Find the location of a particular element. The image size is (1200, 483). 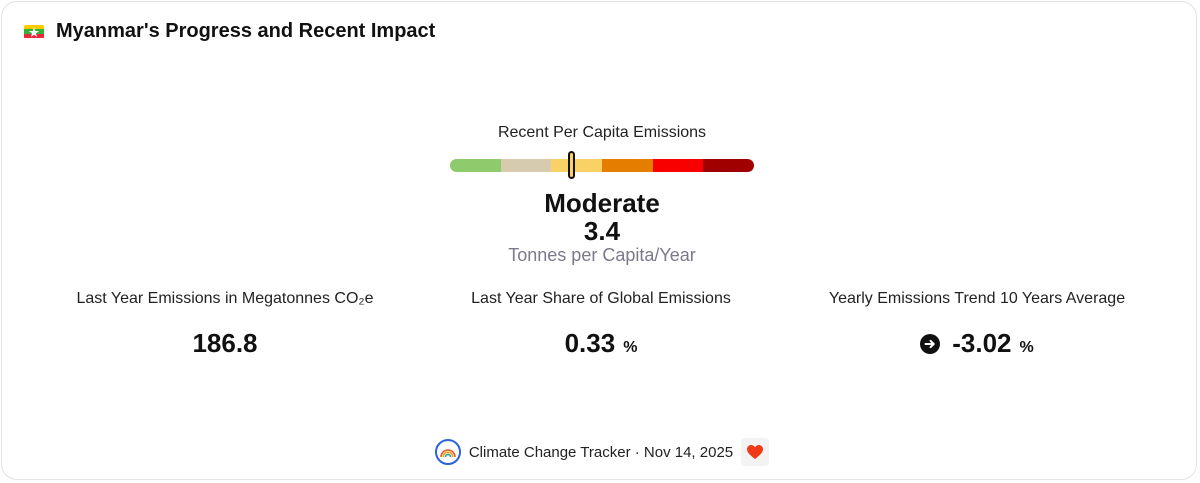

footer-source: Climate Change Tracker · Nov 14, 2025 is located at coordinates (601, 452).